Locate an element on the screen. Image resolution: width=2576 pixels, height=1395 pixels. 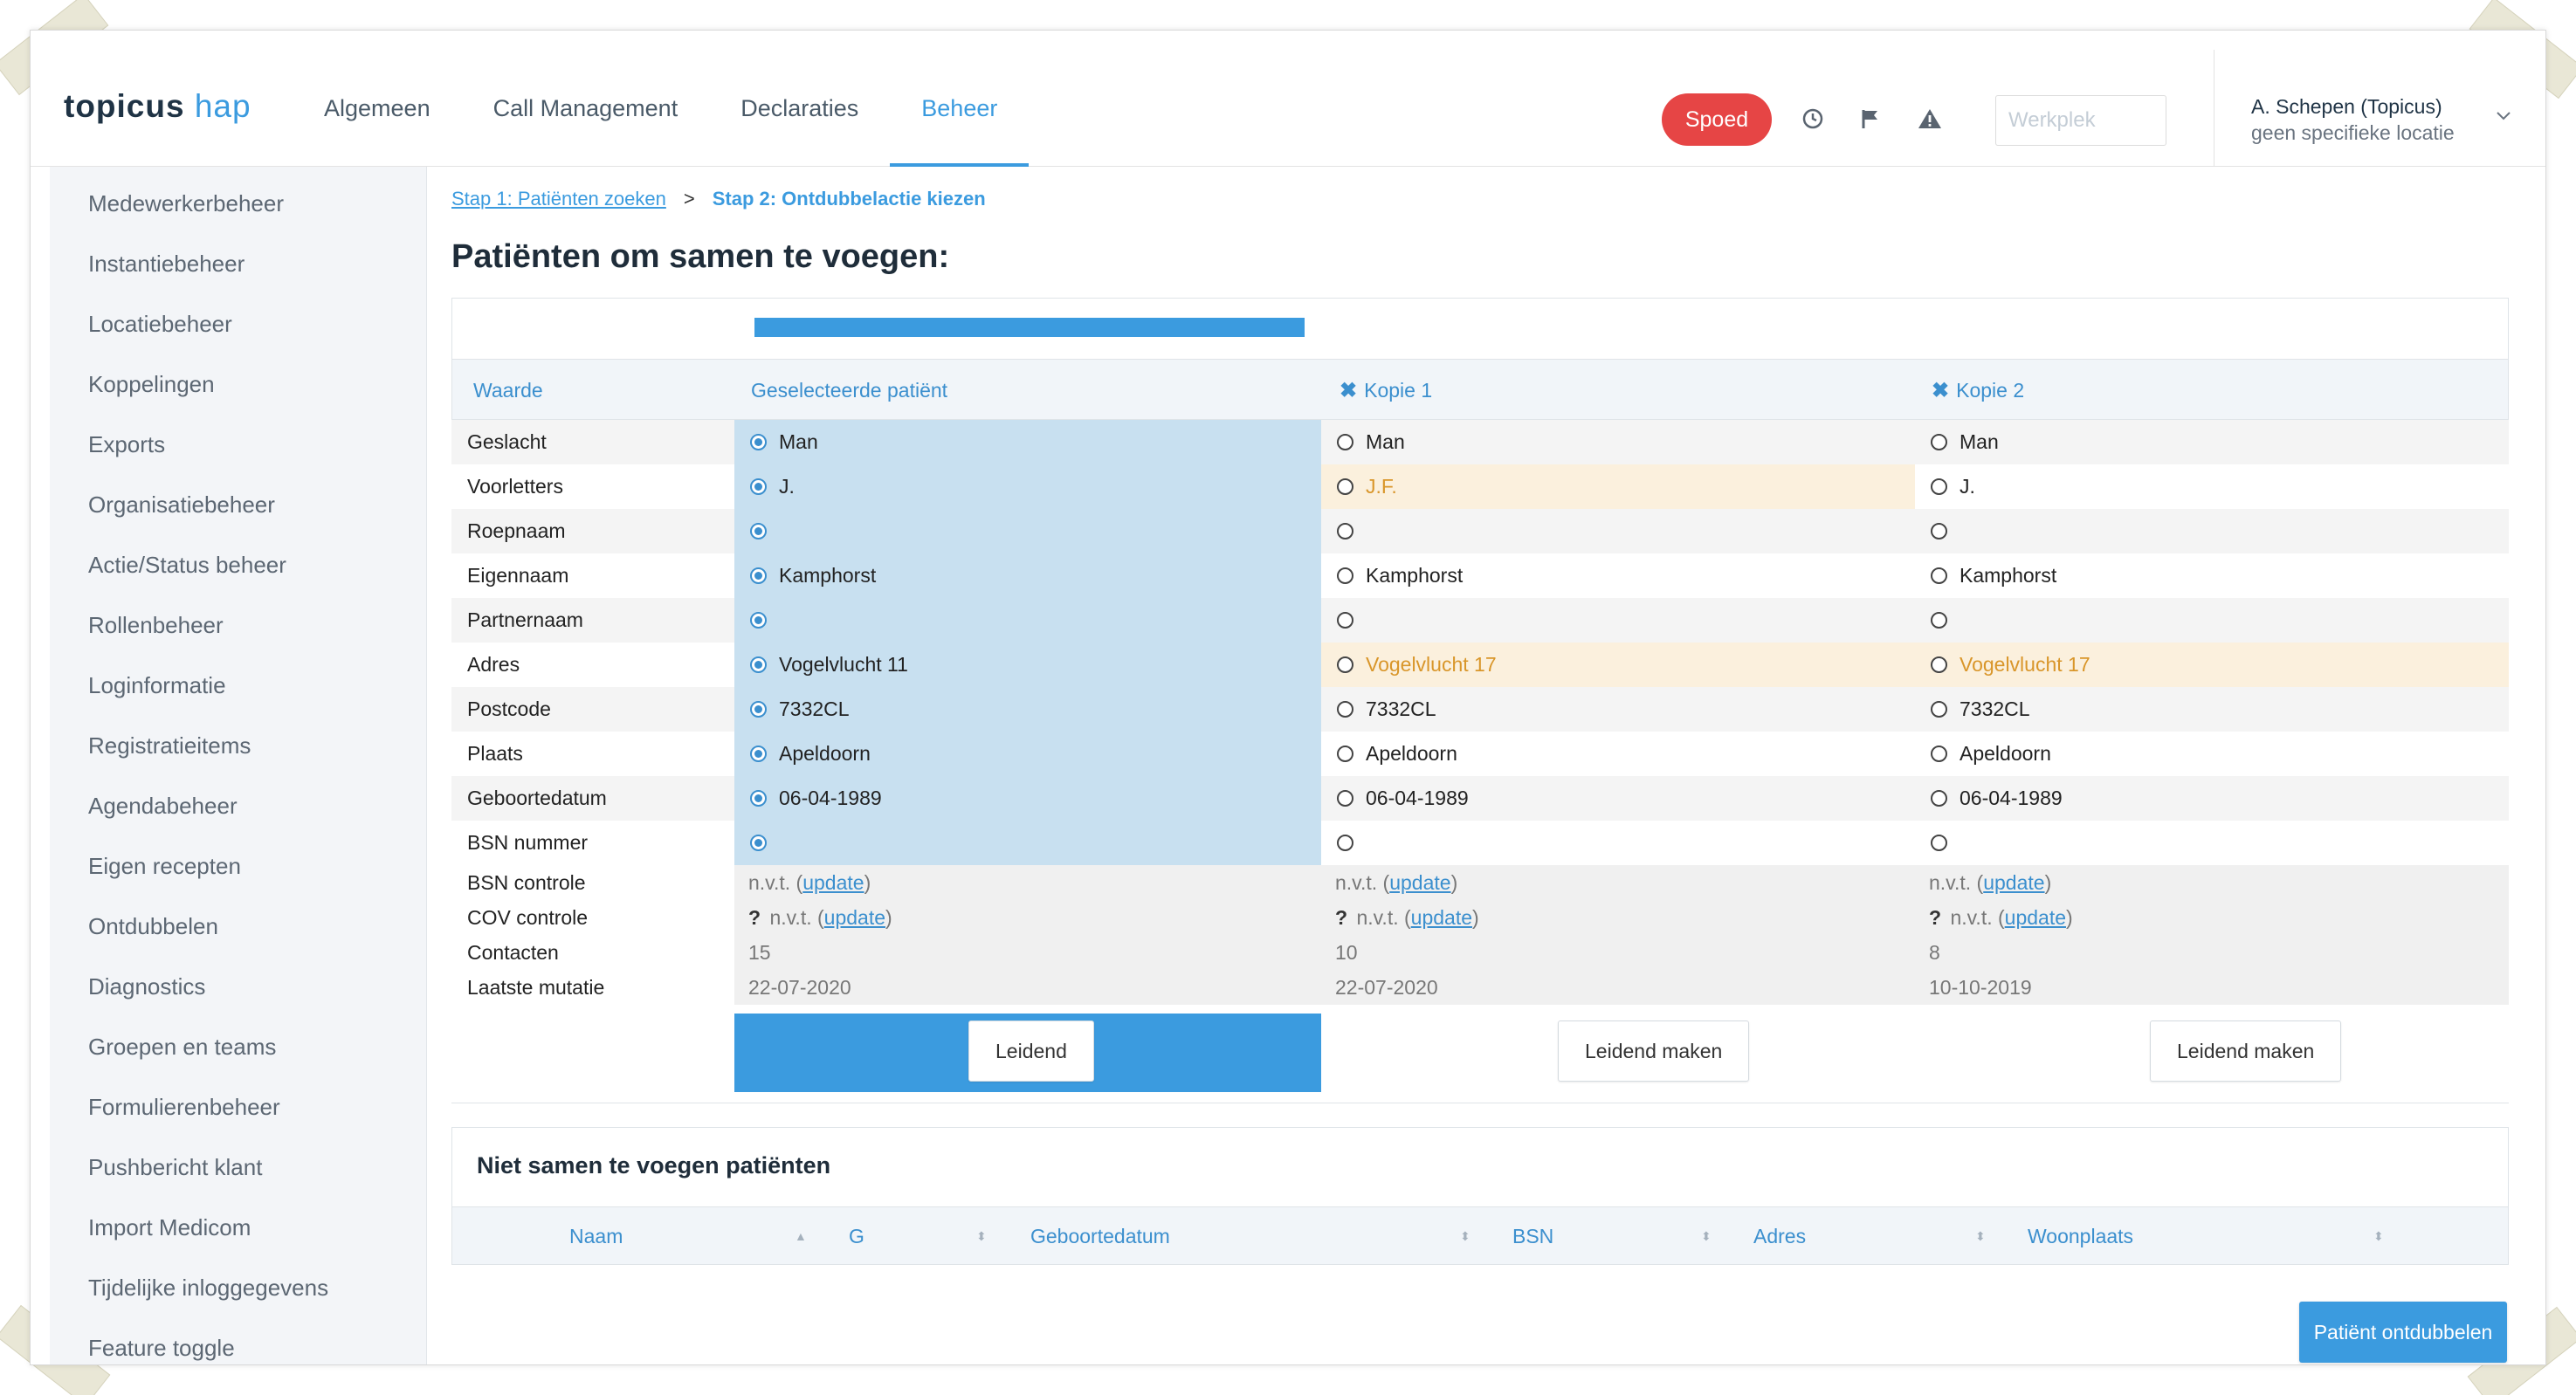
remove-copy1-icon: ✖ is located at coordinates (1349, 390).